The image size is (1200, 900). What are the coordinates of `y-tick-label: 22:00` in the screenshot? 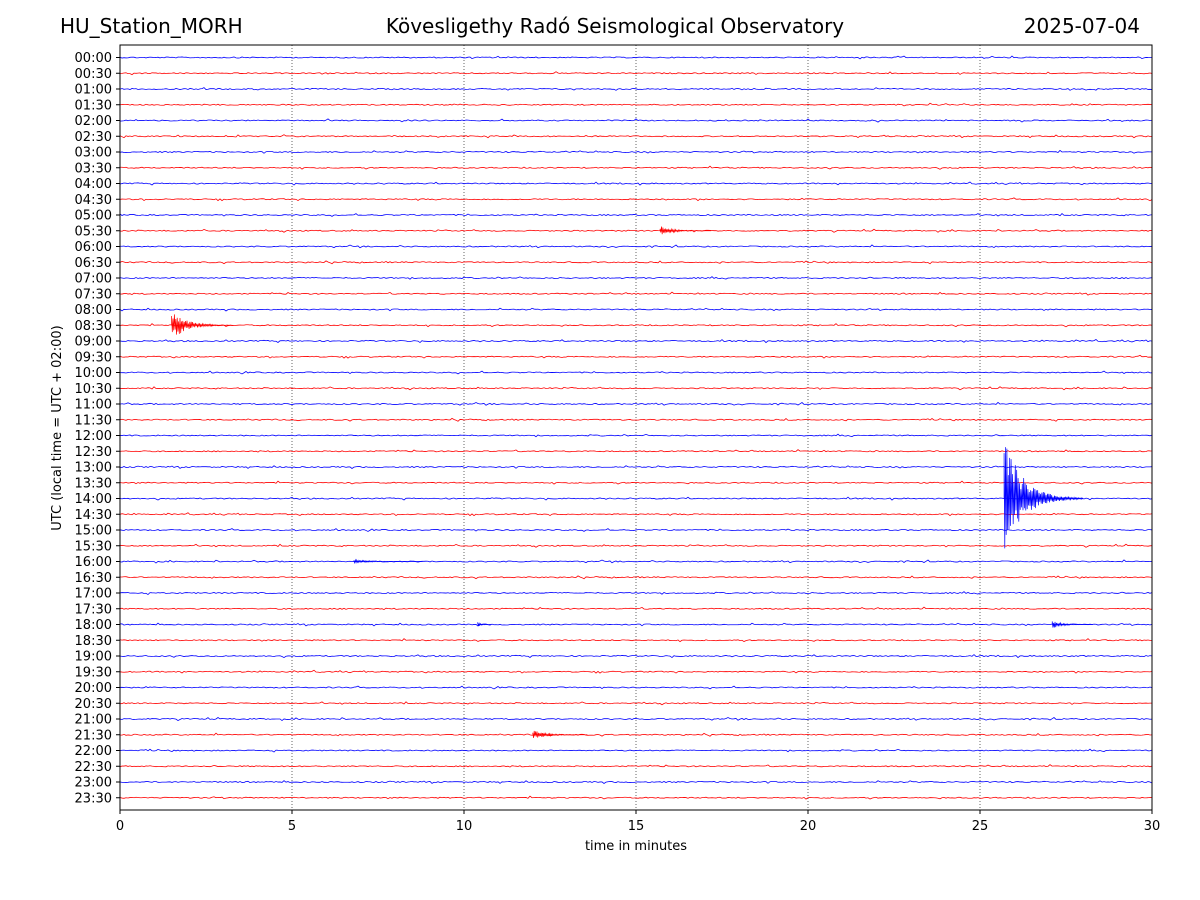 It's located at (93, 751).